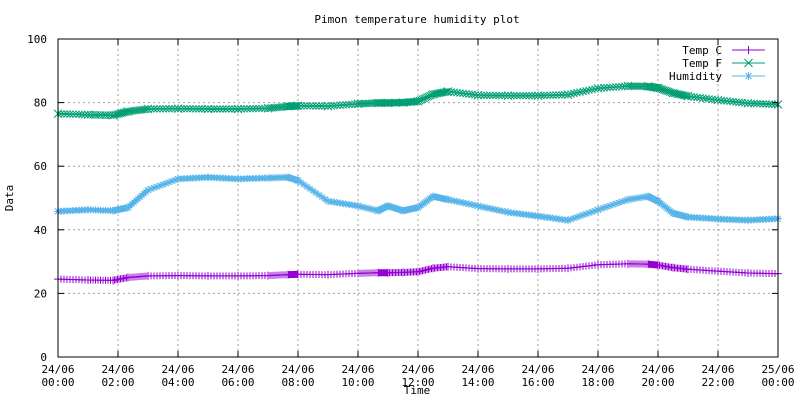 The image size is (800, 400). I want to click on x-tick-time: 08:00, so click(297, 382).